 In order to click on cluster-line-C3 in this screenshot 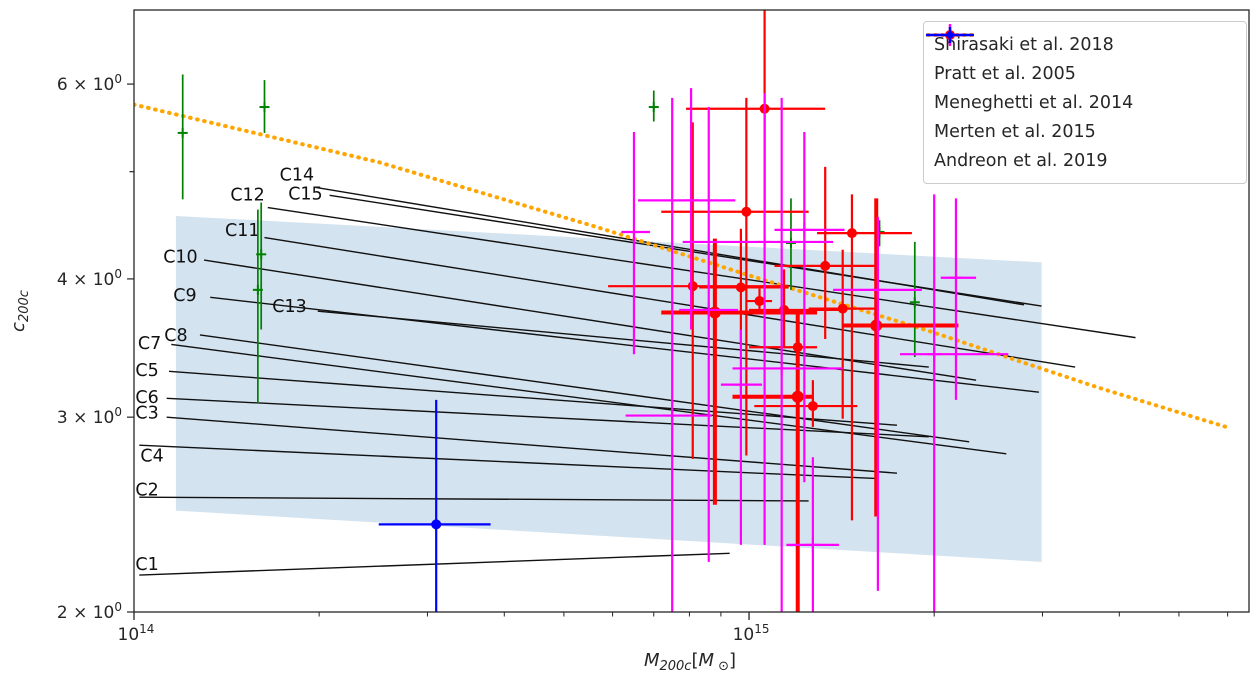, I will do `click(532, 445)`.